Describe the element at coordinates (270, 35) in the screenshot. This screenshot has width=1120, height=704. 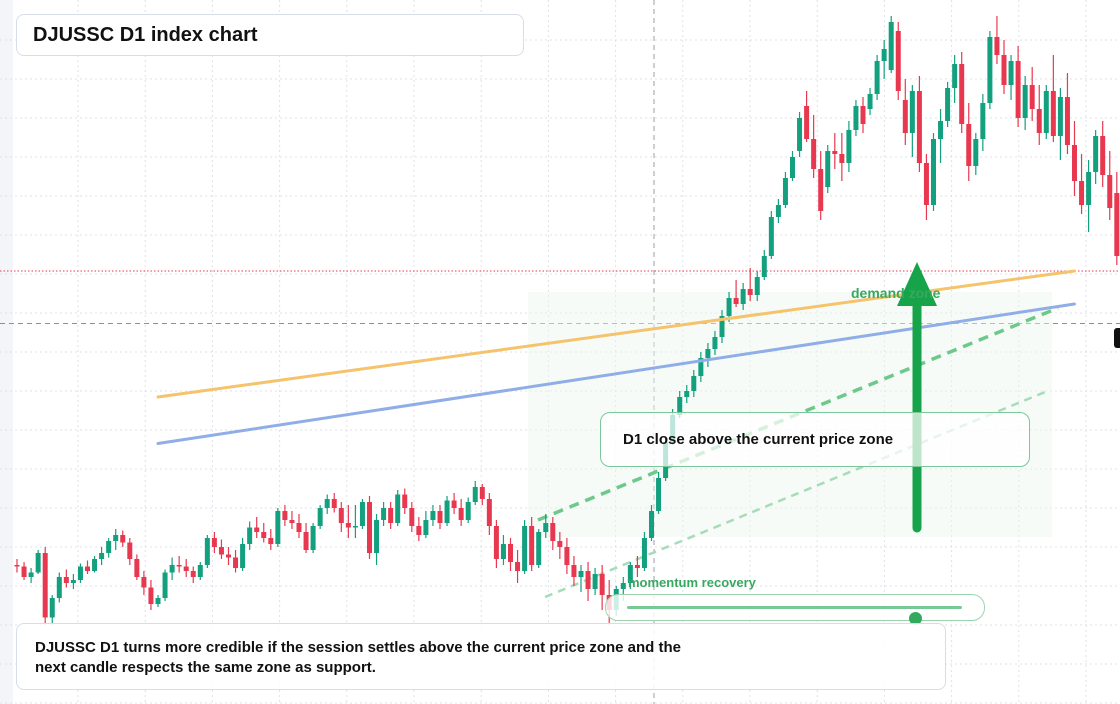
I see `chart-title: DJUSSC D1 index chart` at that location.